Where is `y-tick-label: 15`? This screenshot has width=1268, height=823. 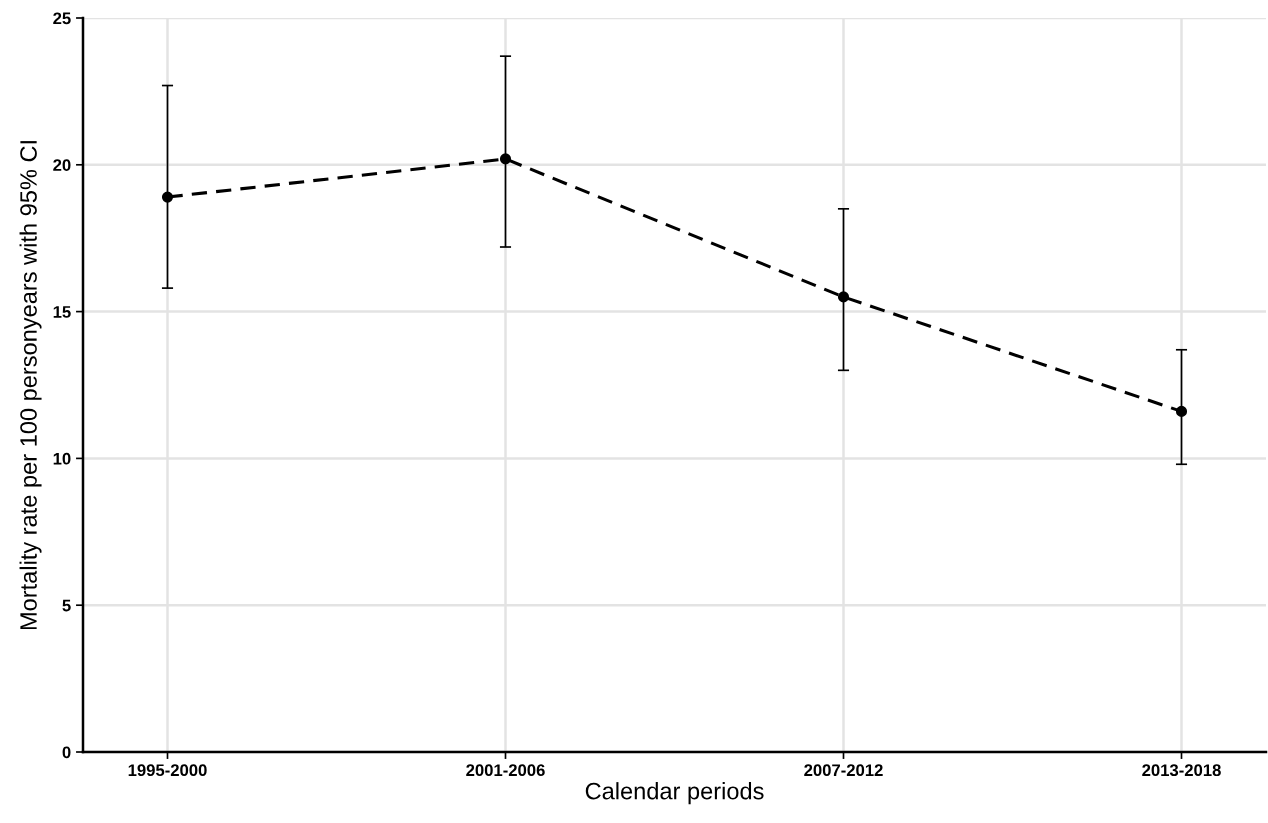 y-tick-label: 15 is located at coordinates (62, 312).